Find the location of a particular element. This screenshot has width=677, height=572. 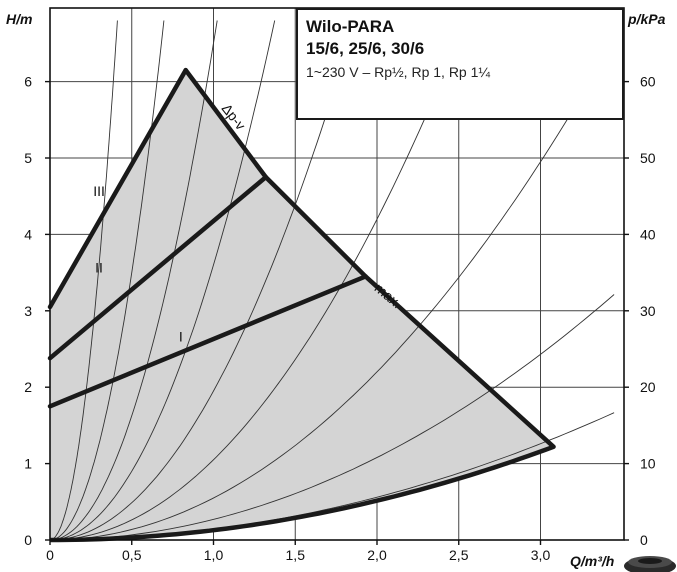

system-curve-line is located at coordinates (83, 280).